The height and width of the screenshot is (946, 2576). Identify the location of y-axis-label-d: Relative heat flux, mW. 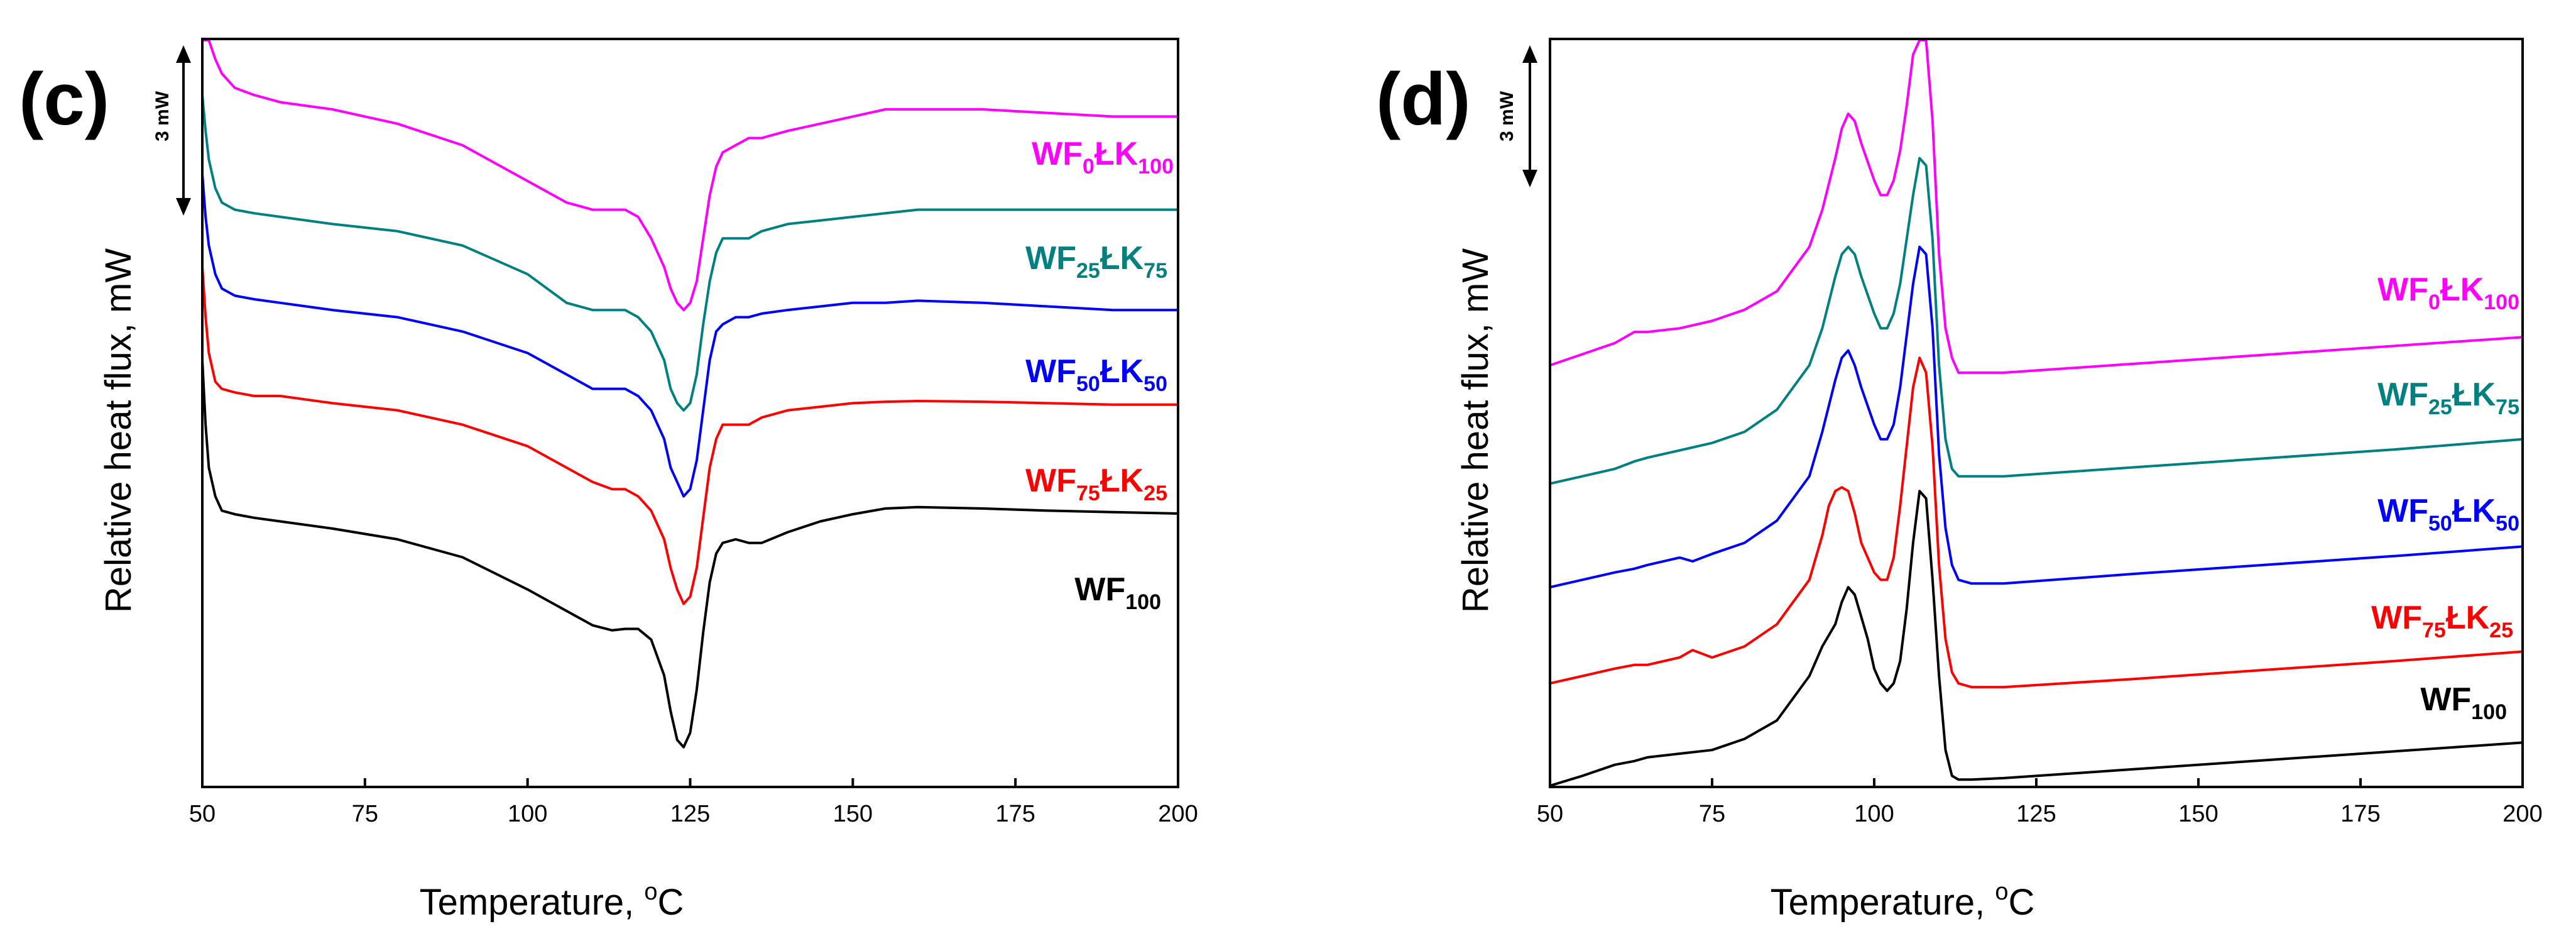
(1476, 430).